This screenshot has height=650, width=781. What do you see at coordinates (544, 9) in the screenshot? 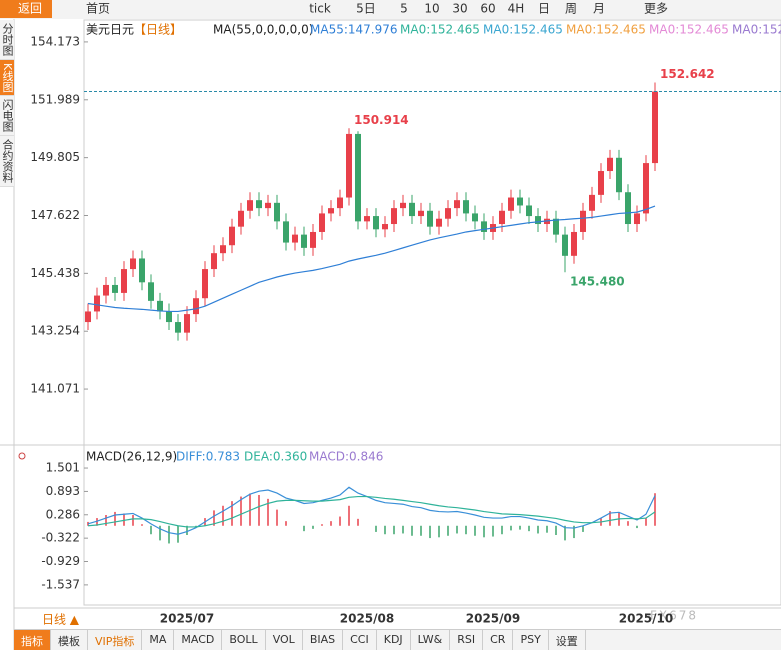
I see `toolbar-item: 日` at bounding box center [544, 9].